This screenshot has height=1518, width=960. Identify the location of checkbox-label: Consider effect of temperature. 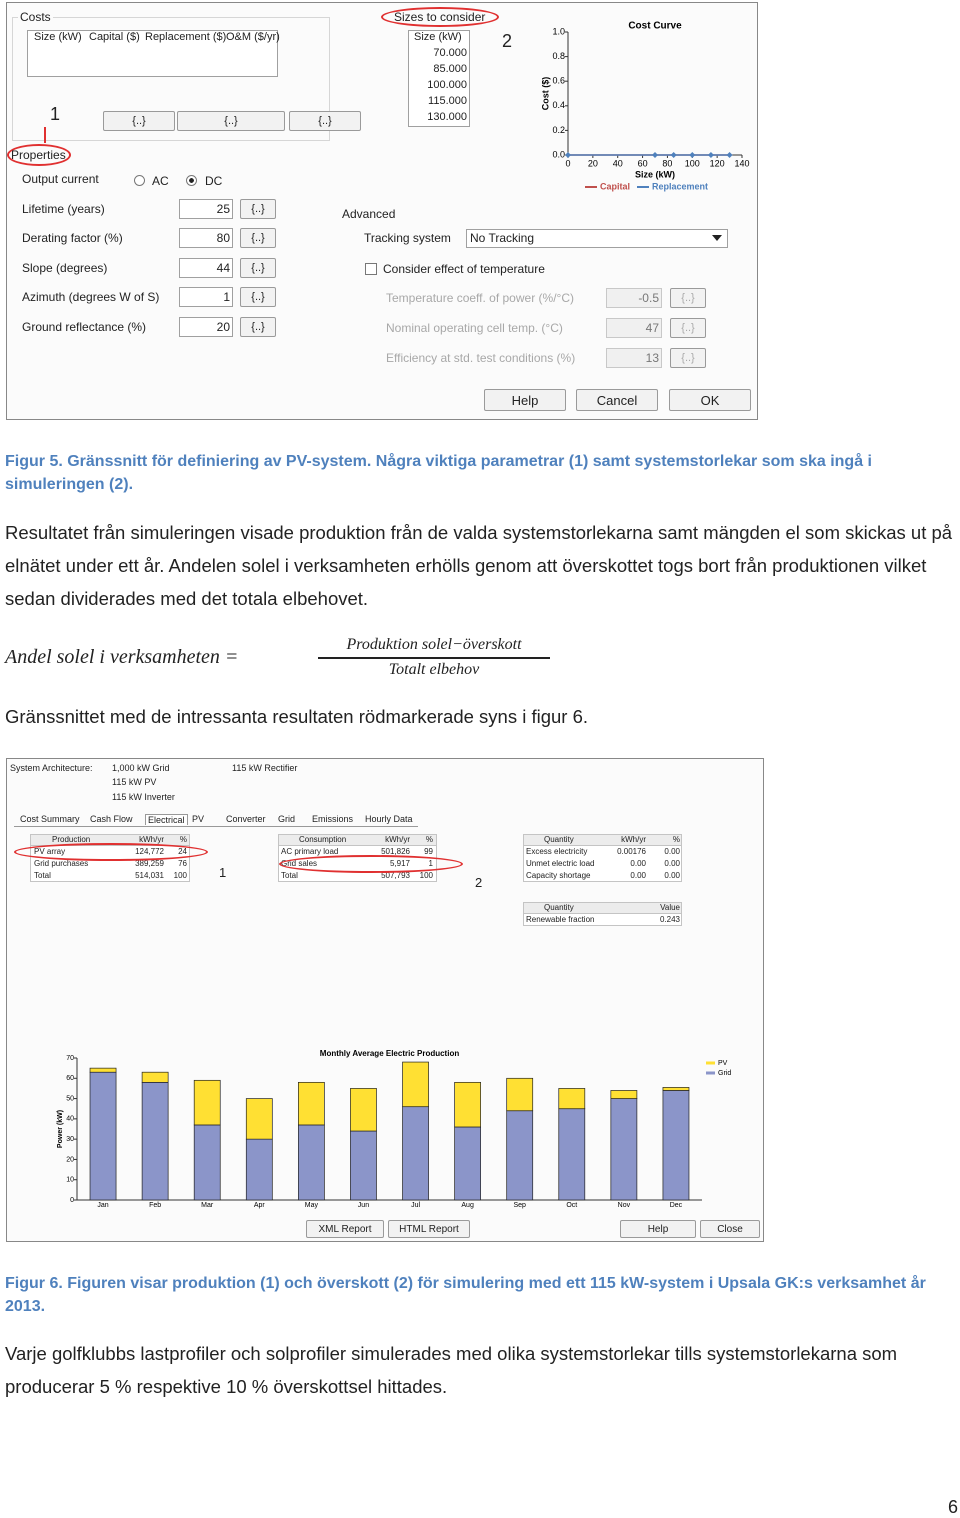
(464, 268).